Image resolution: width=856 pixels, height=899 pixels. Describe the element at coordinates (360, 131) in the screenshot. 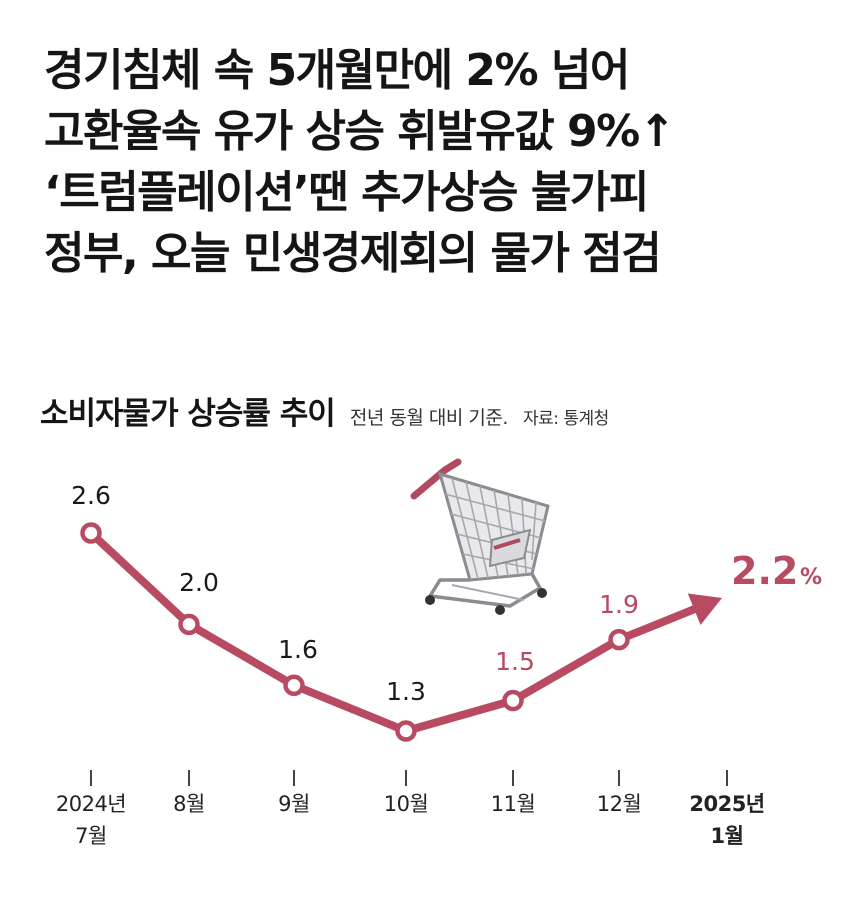

I see `headline-line-2: 고환율속 유가 상승 휘발유값 9%↑` at that location.